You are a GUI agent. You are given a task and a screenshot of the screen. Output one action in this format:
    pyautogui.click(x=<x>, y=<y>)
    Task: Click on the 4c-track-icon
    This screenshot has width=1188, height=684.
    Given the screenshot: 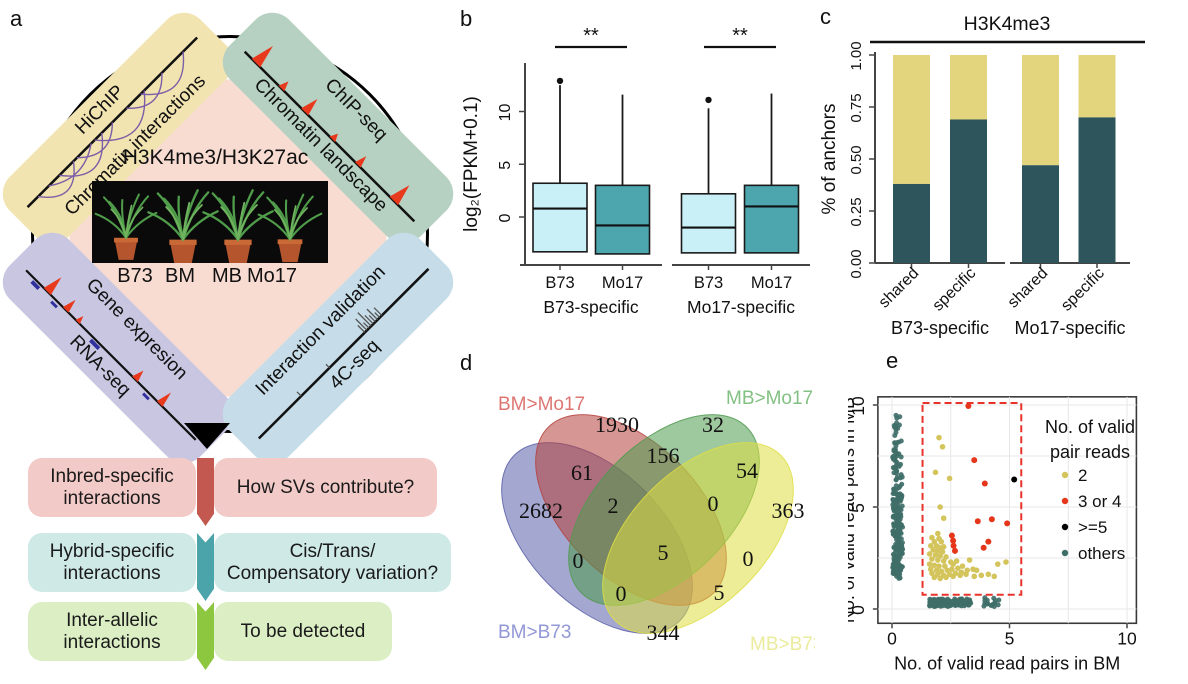 What is the action you would take?
    pyautogui.click(x=343, y=353)
    